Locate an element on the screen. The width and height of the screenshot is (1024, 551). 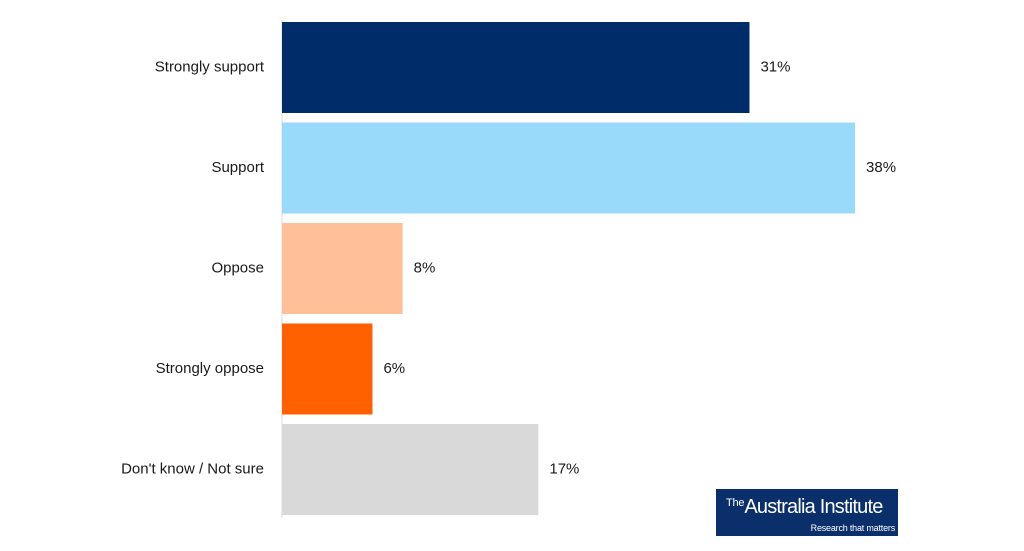
logo-tagline: Research that matters is located at coordinates (853, 528).